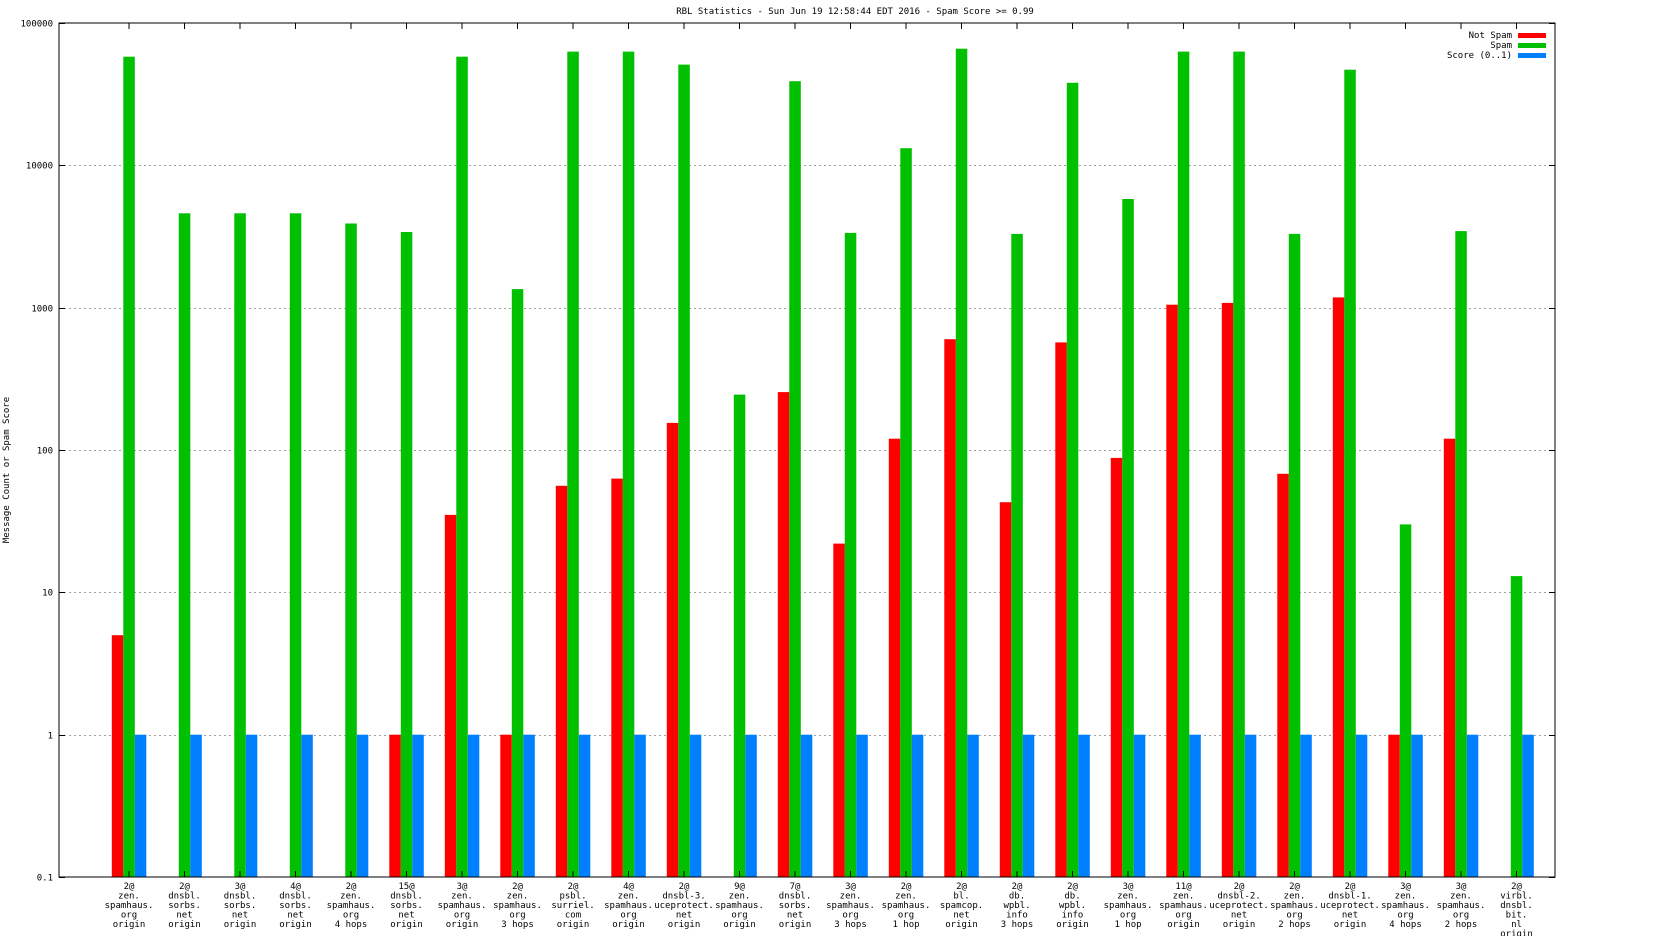  I want to click on x-category-label: 2@ psbl. surriel. com origin, so click(572, 906).